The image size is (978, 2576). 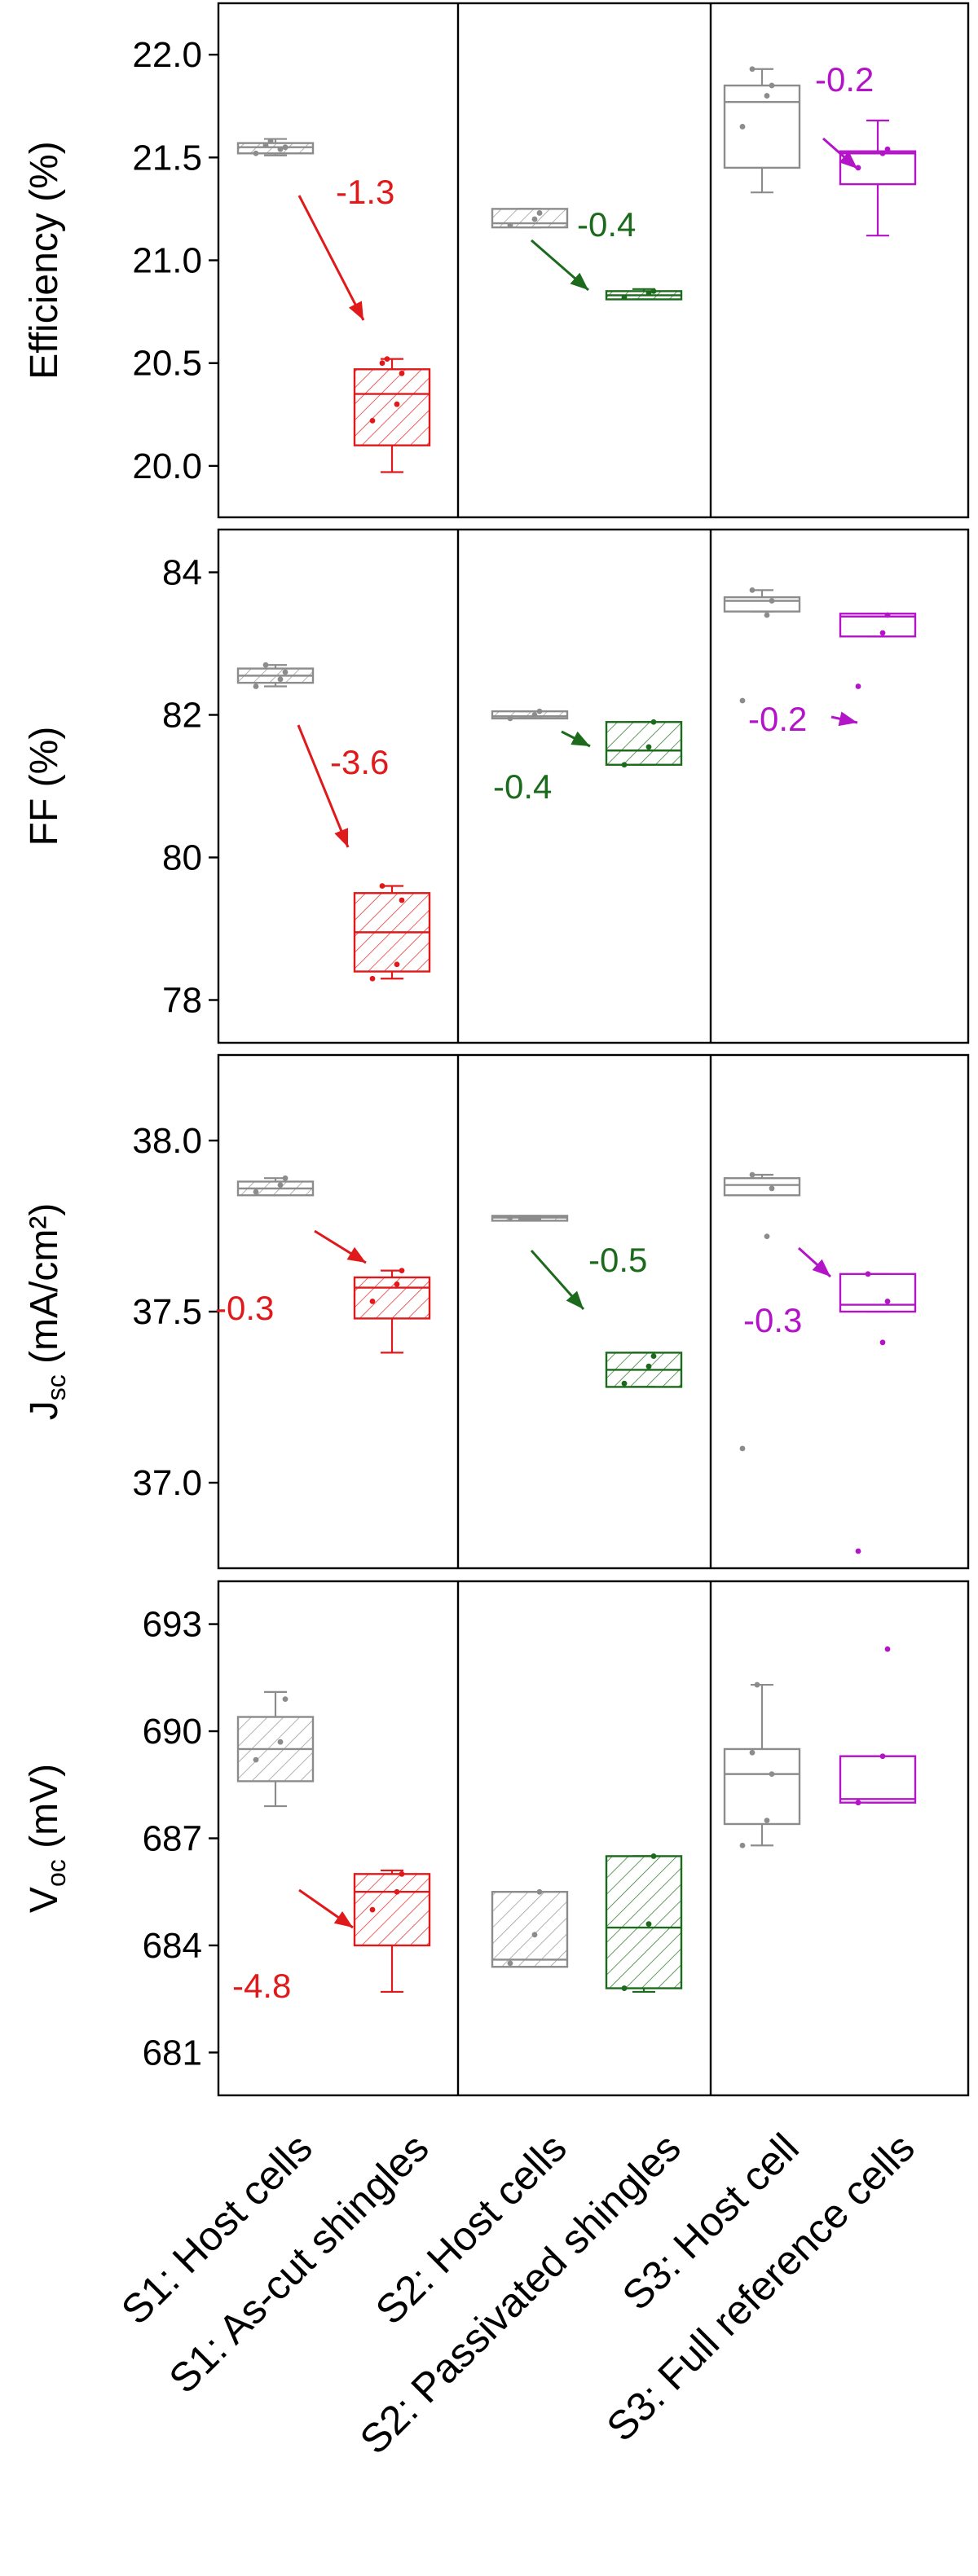 I want to click on change-annotation: -0.3, so click(x=244, y=1308).